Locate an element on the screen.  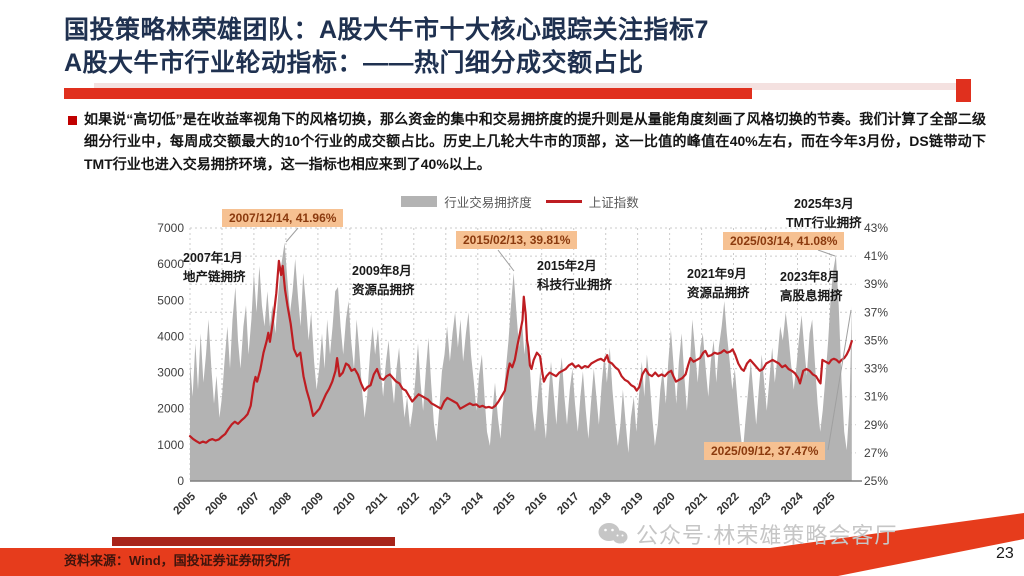
title-underline-pale is located at coordinates (526, 86).